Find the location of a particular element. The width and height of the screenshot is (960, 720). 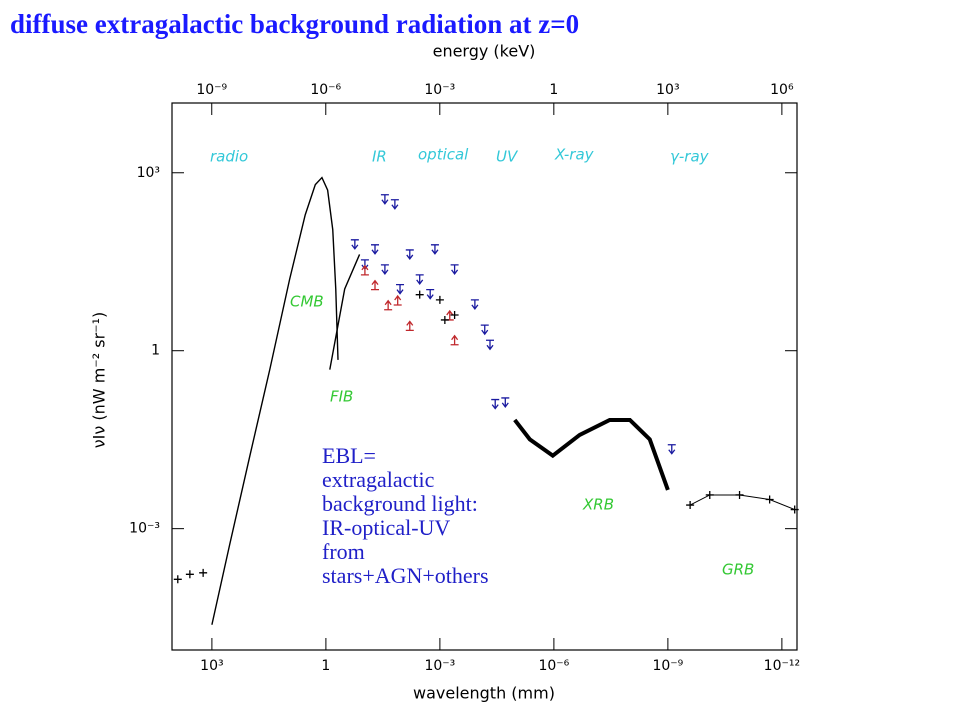

note-line: from is located at coordinates (343, 551).